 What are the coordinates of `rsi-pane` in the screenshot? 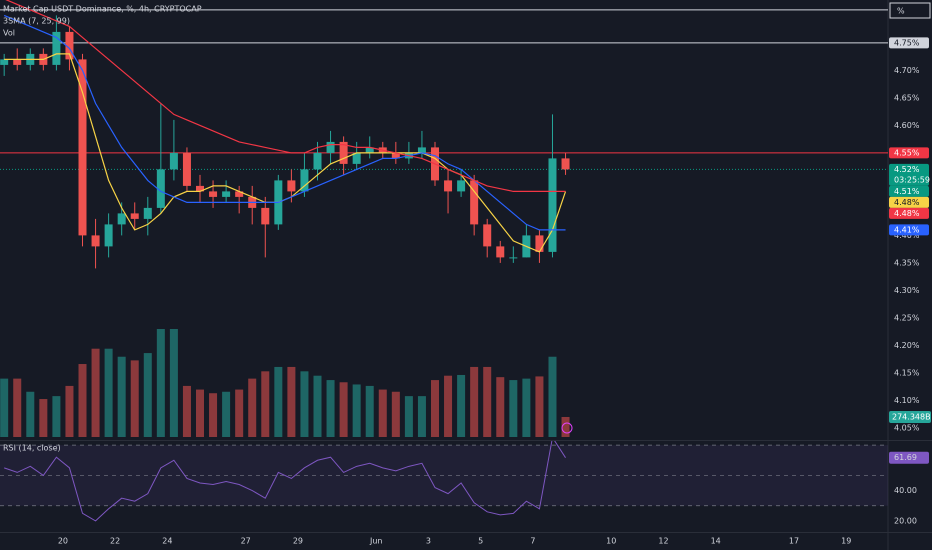 It's located at (444, 481).